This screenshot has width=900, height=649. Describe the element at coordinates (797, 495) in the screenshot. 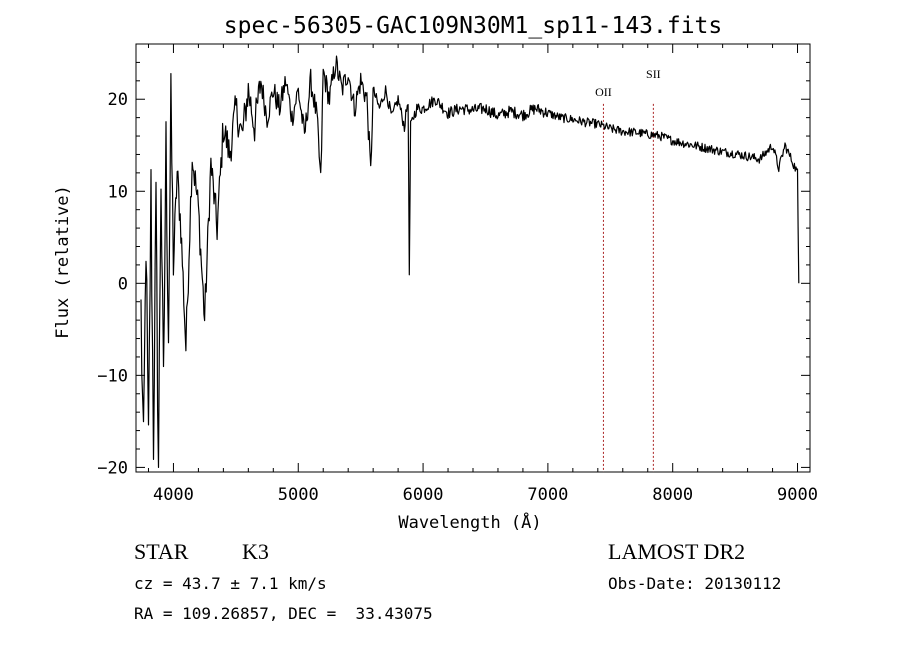

I see `x-tick-label: 9000` at that location.